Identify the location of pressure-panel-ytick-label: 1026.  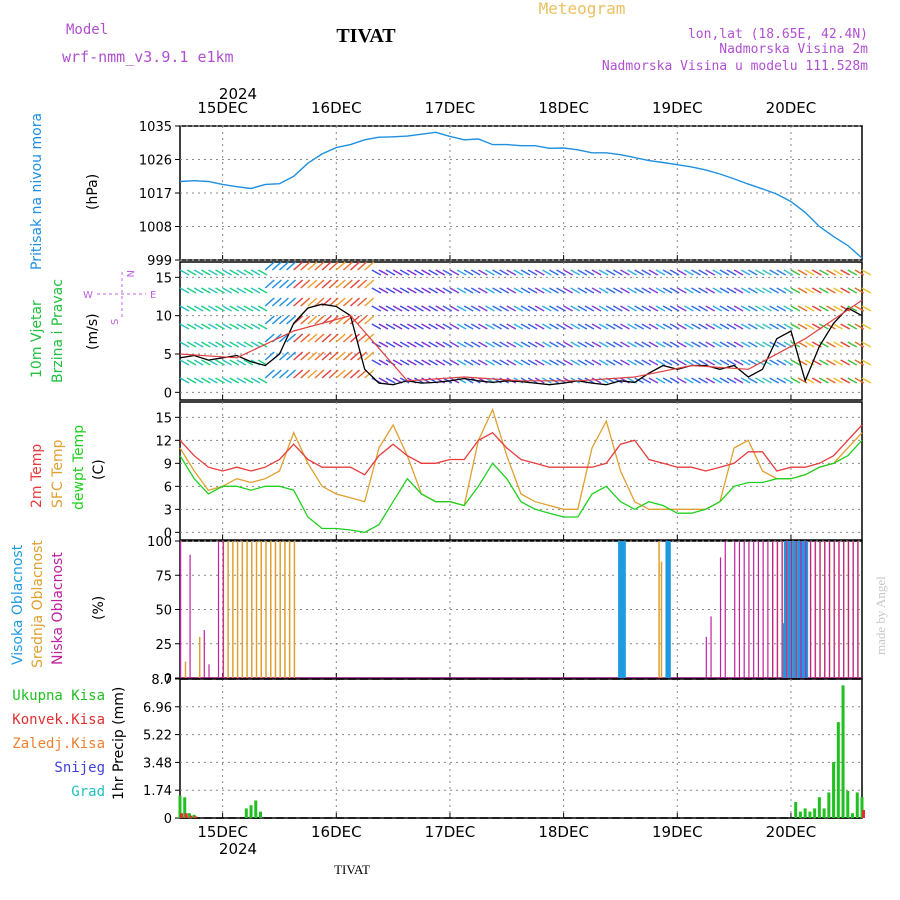
(155, 161).